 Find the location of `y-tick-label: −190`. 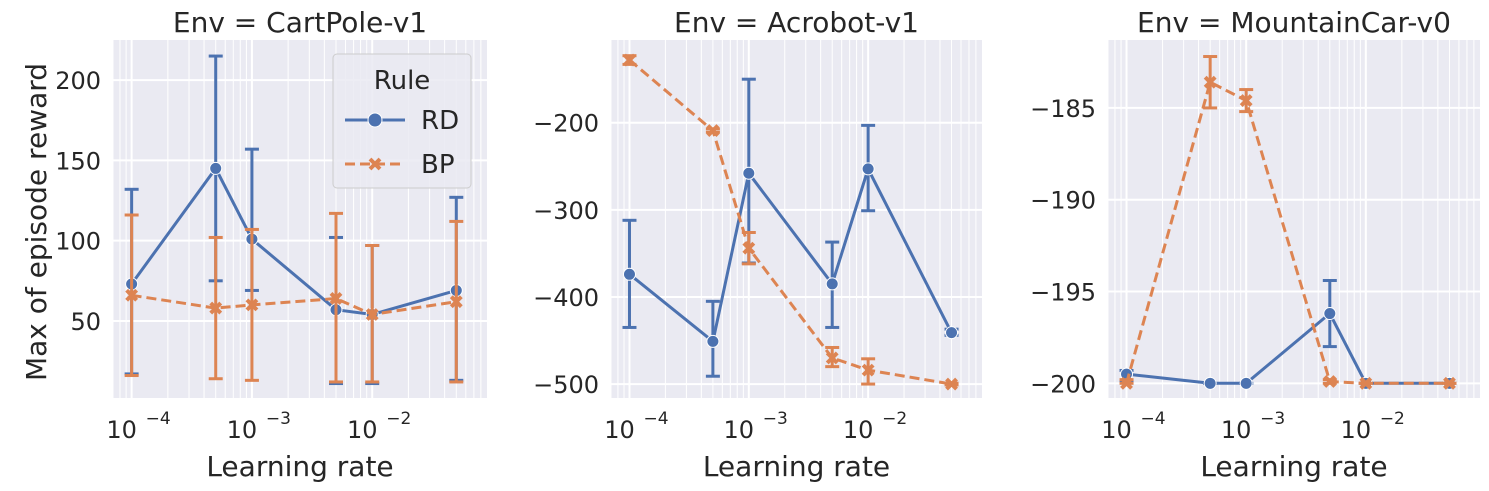

y-tick-label: −190 is located at coordinates (1063, 201).